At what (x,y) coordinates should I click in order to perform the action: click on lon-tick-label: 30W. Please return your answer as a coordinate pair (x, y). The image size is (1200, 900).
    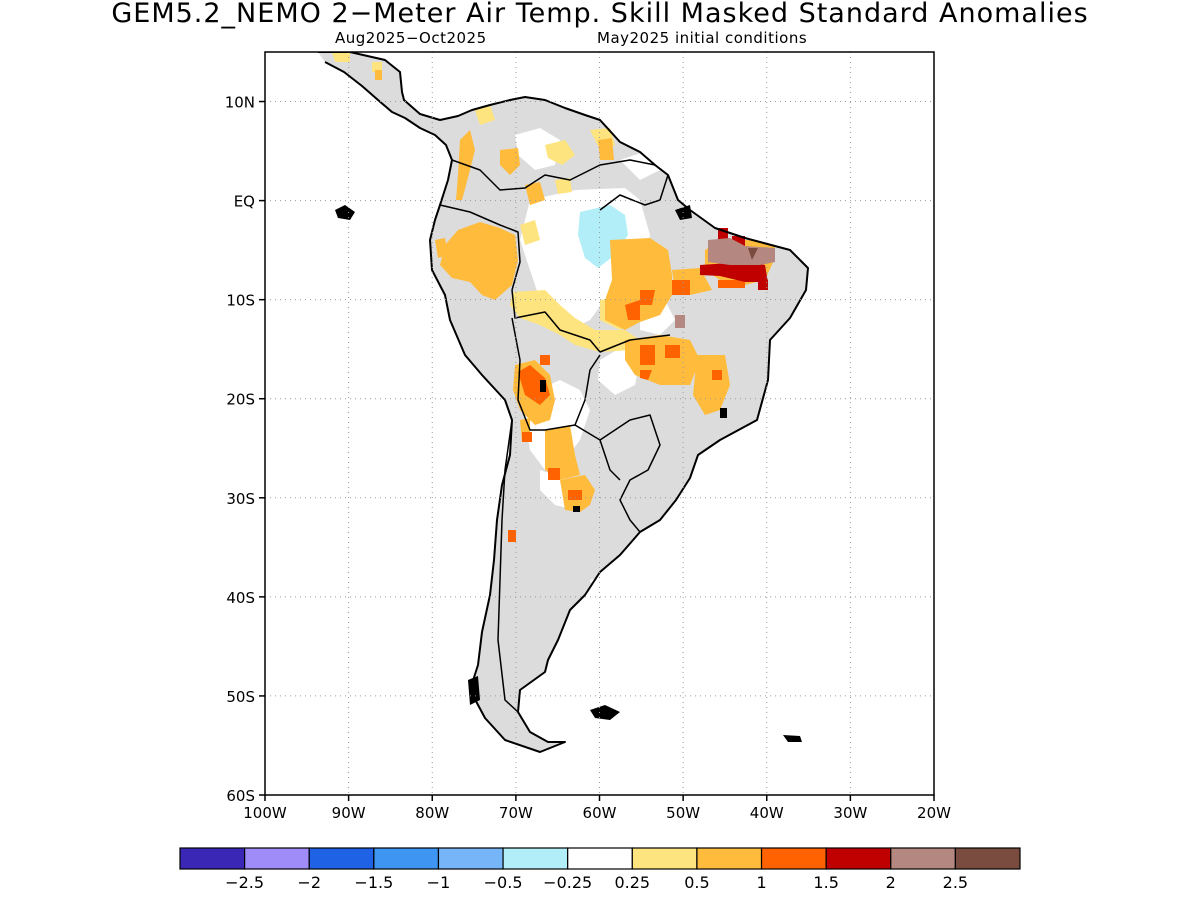
    Looking at the image, I should click on (850, 813).